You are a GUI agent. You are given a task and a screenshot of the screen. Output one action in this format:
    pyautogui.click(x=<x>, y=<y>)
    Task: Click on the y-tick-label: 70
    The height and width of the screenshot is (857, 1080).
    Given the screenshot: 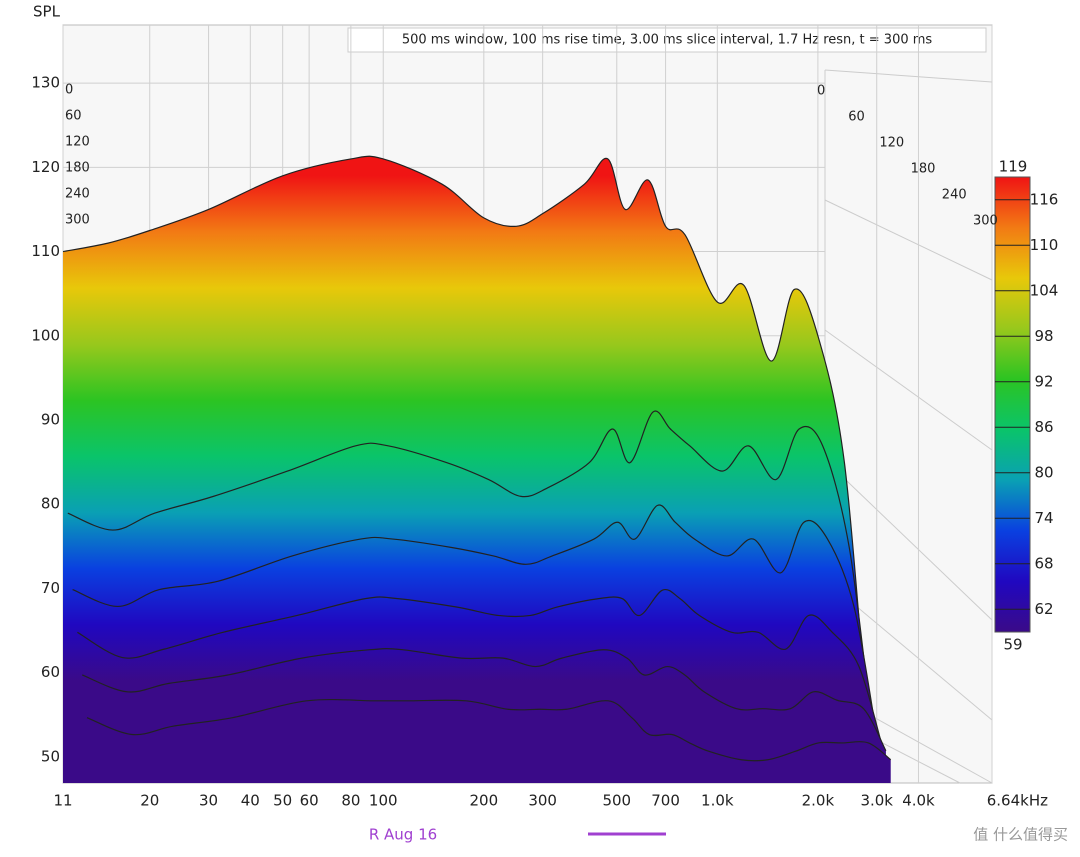 What is the action you would take?
    pyautogui.click(x=50, y=588)
    